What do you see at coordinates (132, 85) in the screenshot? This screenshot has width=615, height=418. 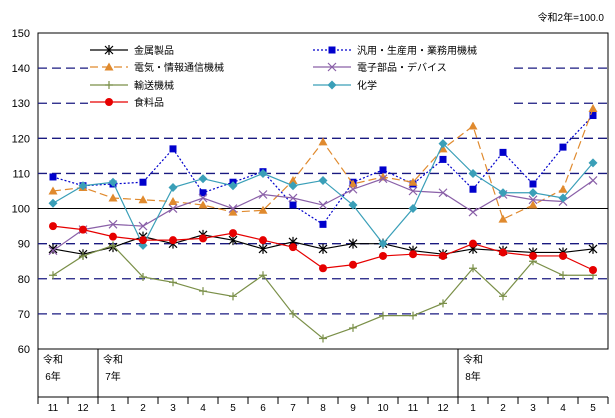 I see `legend-item: 輸送機械` at bounding box center [132, 85].